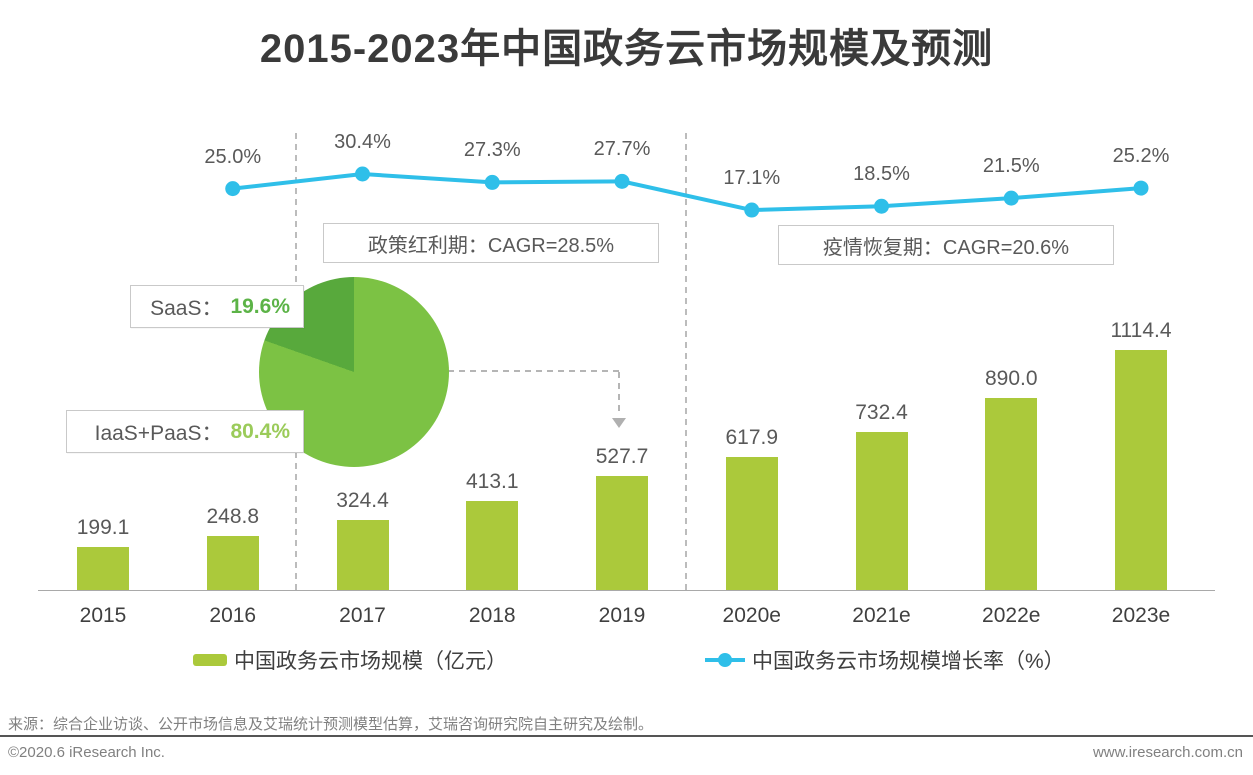  I want to click on bar-value-2015: 199.1, so click(103, 528).